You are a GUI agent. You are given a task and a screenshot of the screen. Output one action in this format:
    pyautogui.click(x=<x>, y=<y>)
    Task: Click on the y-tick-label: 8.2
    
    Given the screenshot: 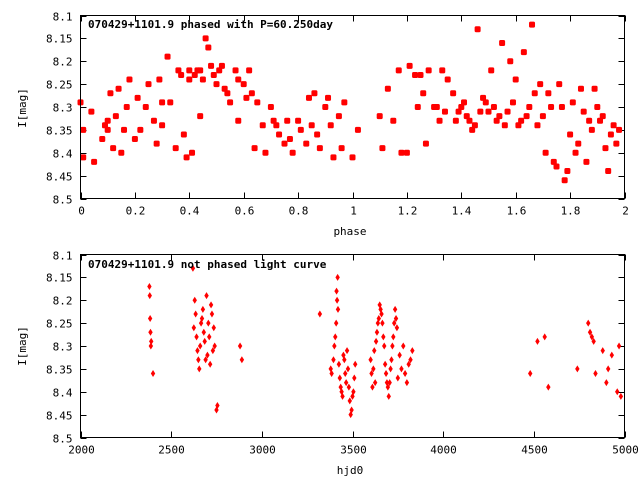 What is the action you would take?
    pyautogui.click(x=63, y=301)
    